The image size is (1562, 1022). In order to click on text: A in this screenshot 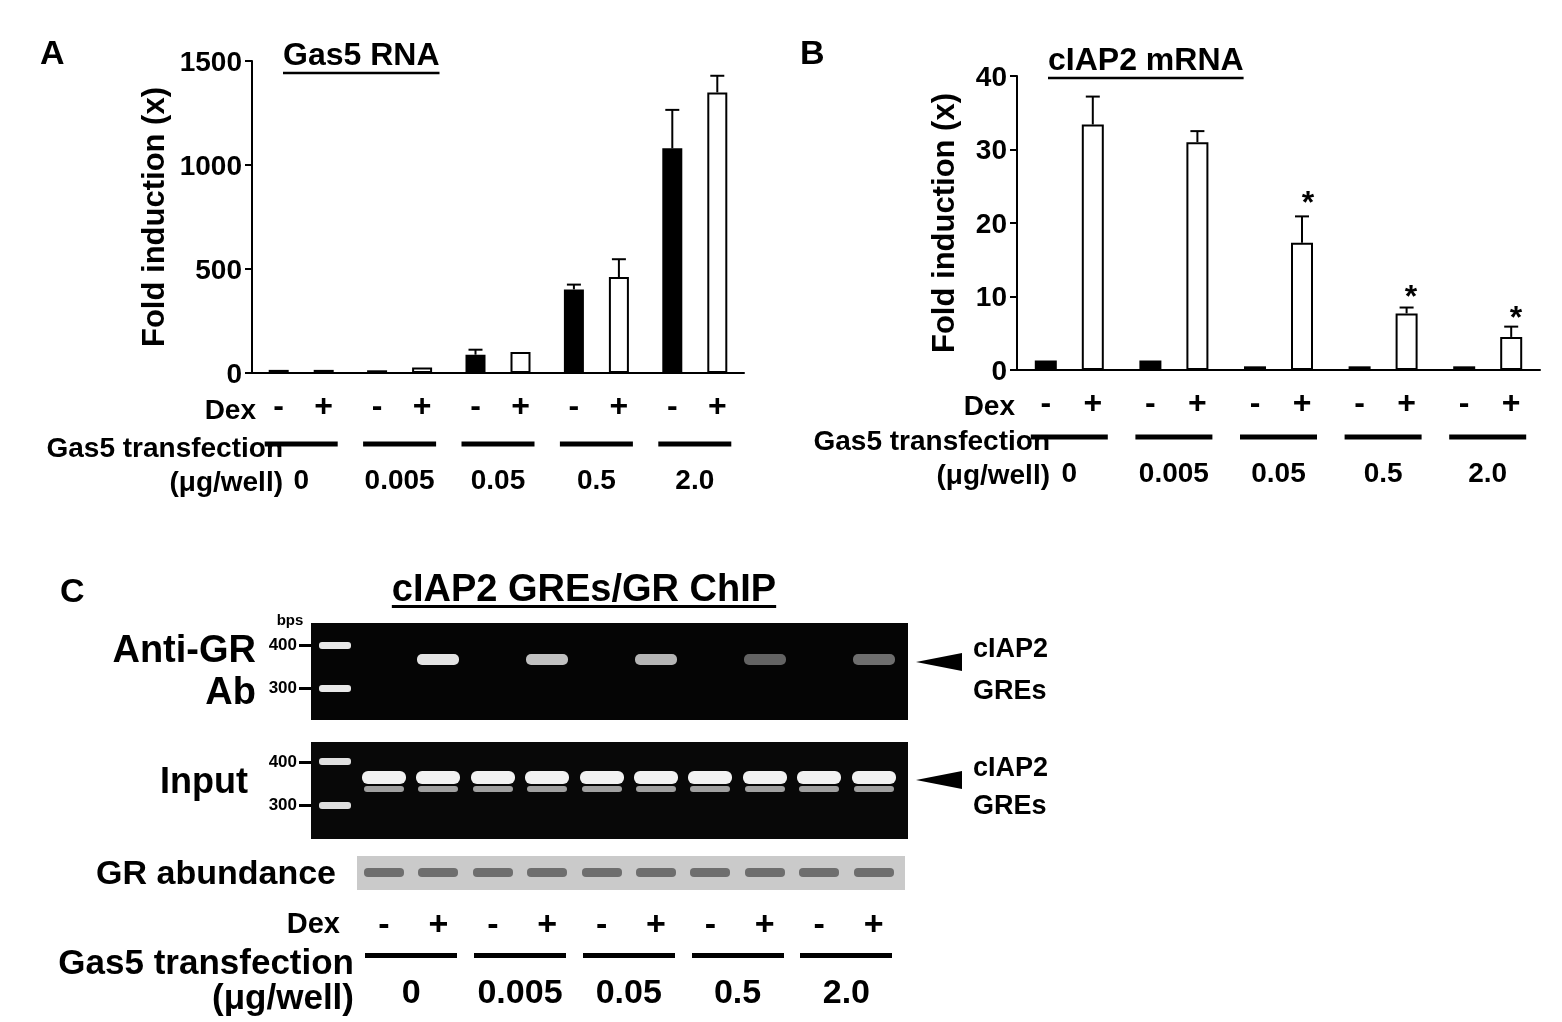, I will do `click(52, 52)`.